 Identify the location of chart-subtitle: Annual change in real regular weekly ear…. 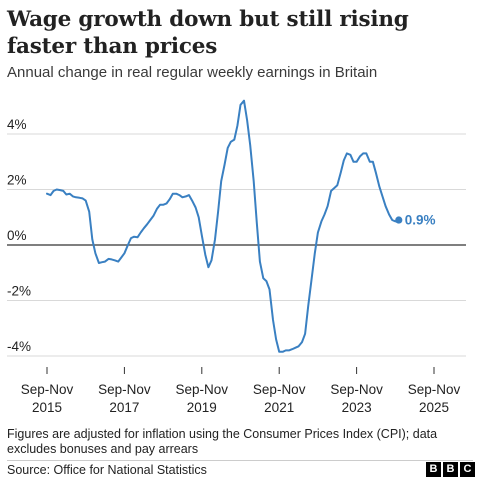
(192, 72).